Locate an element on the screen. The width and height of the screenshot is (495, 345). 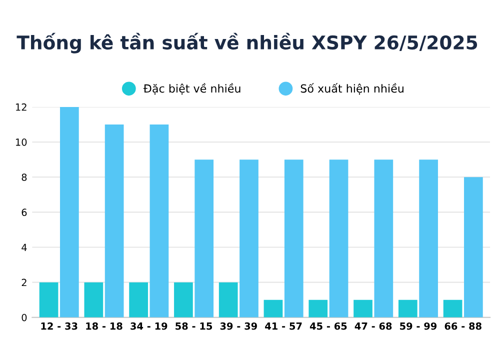
x-tick-label: 12 - 33 is located at coordinates (59, 326).